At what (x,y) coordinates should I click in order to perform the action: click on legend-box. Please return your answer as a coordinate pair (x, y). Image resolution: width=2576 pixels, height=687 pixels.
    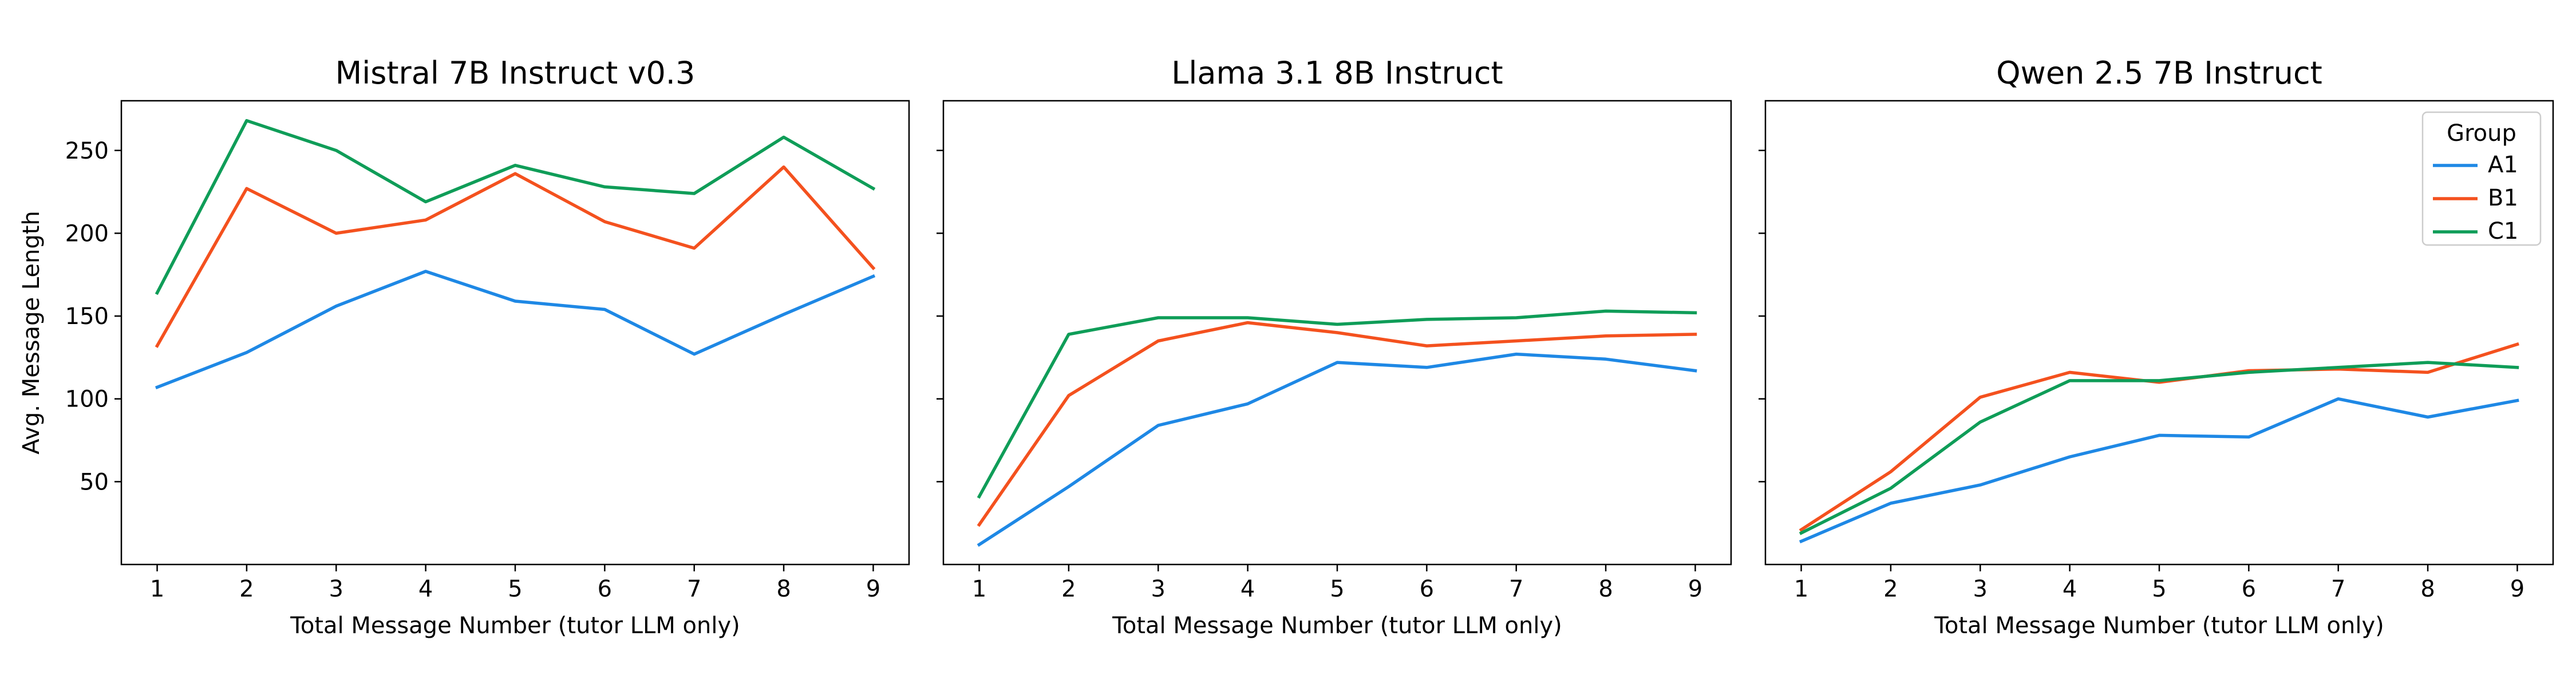
    Looking at the image, I should click on (2481, 179).